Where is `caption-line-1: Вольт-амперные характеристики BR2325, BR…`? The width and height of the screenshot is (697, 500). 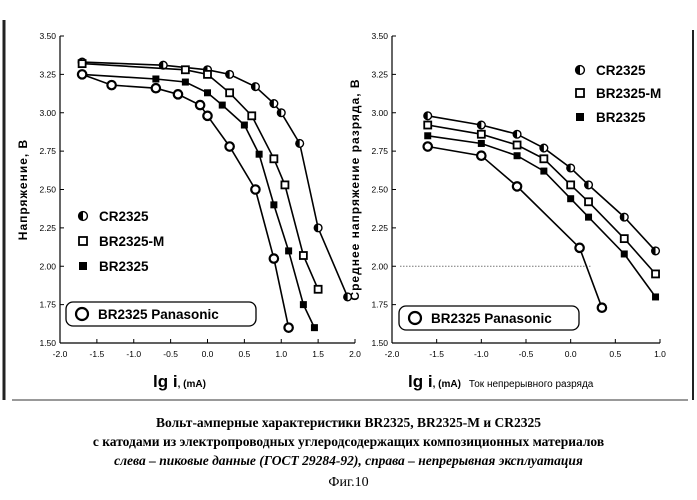
caption-line-1: Вольт-амперные характеристики BR2325, BR… is located at coordinates (348, 422).